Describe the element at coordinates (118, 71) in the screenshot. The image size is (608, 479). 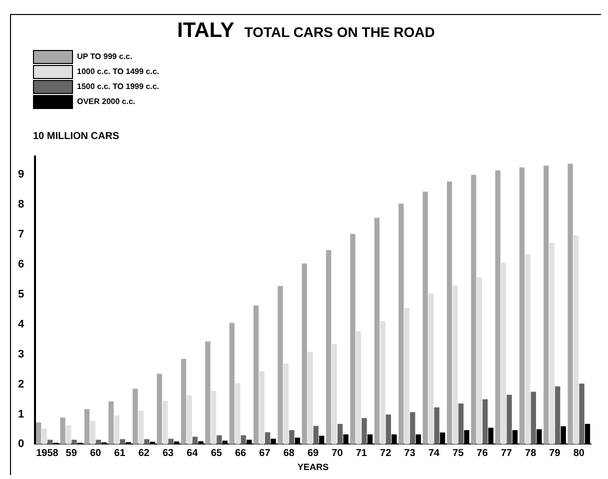
I see `legend-label: 1000 c.c. TO 1499 c.c.` at that location.